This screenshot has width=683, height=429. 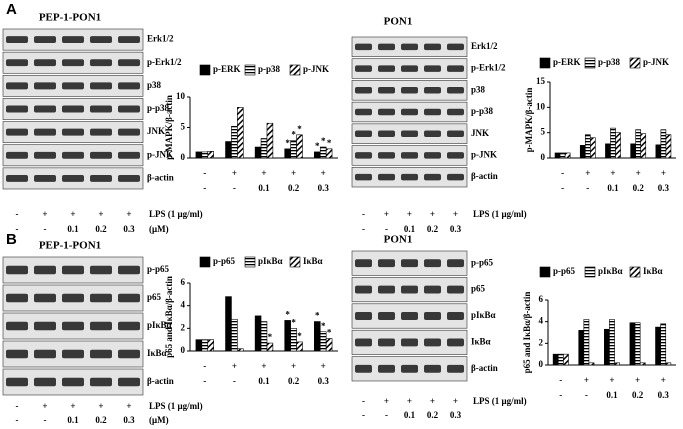 What do you see at coordinates (158, 269) in the screenshot?
I see `blot-label: p-p65` at bounding box center [158, 269].